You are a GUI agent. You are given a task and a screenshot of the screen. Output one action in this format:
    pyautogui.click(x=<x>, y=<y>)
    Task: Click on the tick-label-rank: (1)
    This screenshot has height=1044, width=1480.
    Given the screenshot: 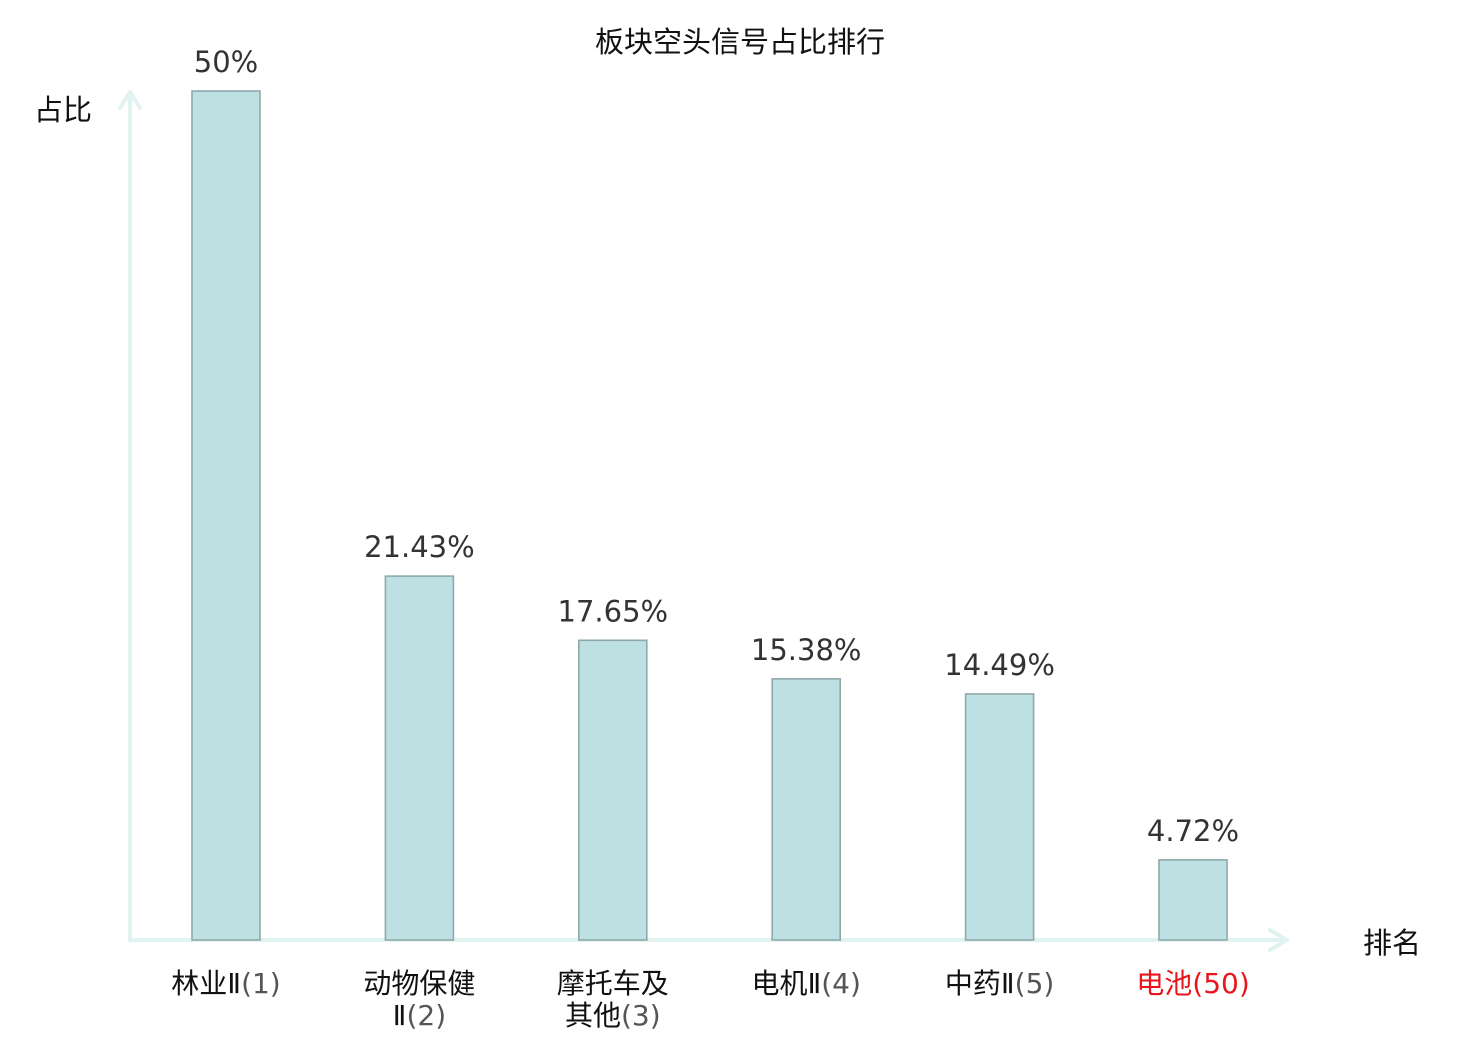 What is the action you would take?
    pyautogui.click(x=261, y=983)
    